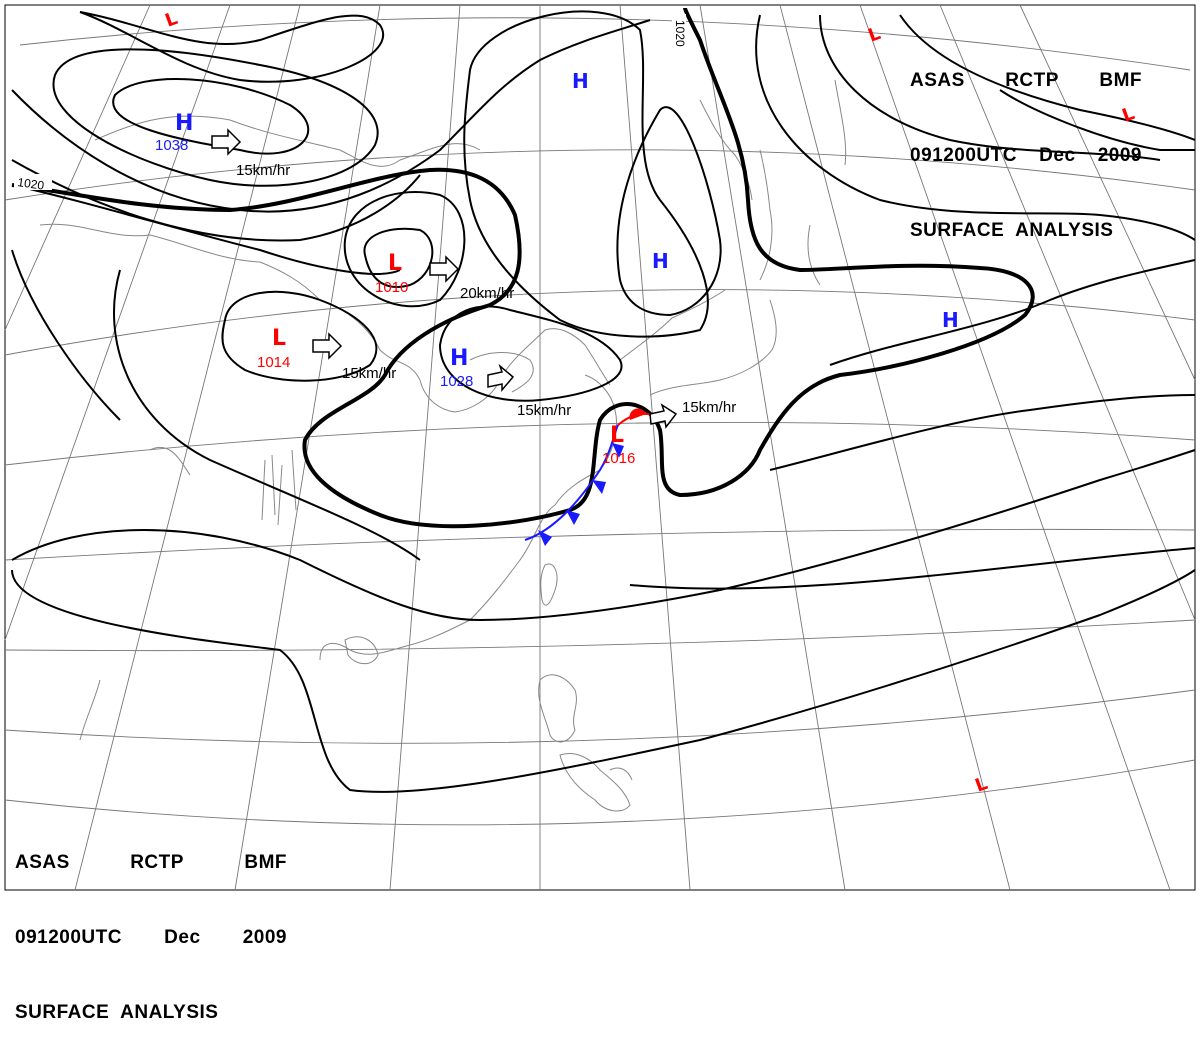  What do you see at coordinates (211, 116) in the screenshot?
I see `isobar-1038-inner` at bounding box center [211, 116].